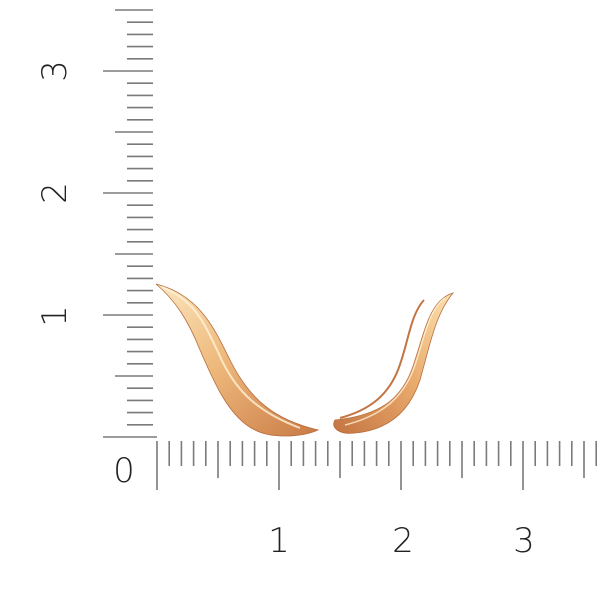 The width and height of the screenshot is (600, 600). What do you see at coordinates (237, 360) in the screenshot?
I see `left-earring` at bounding box center [237, 360].